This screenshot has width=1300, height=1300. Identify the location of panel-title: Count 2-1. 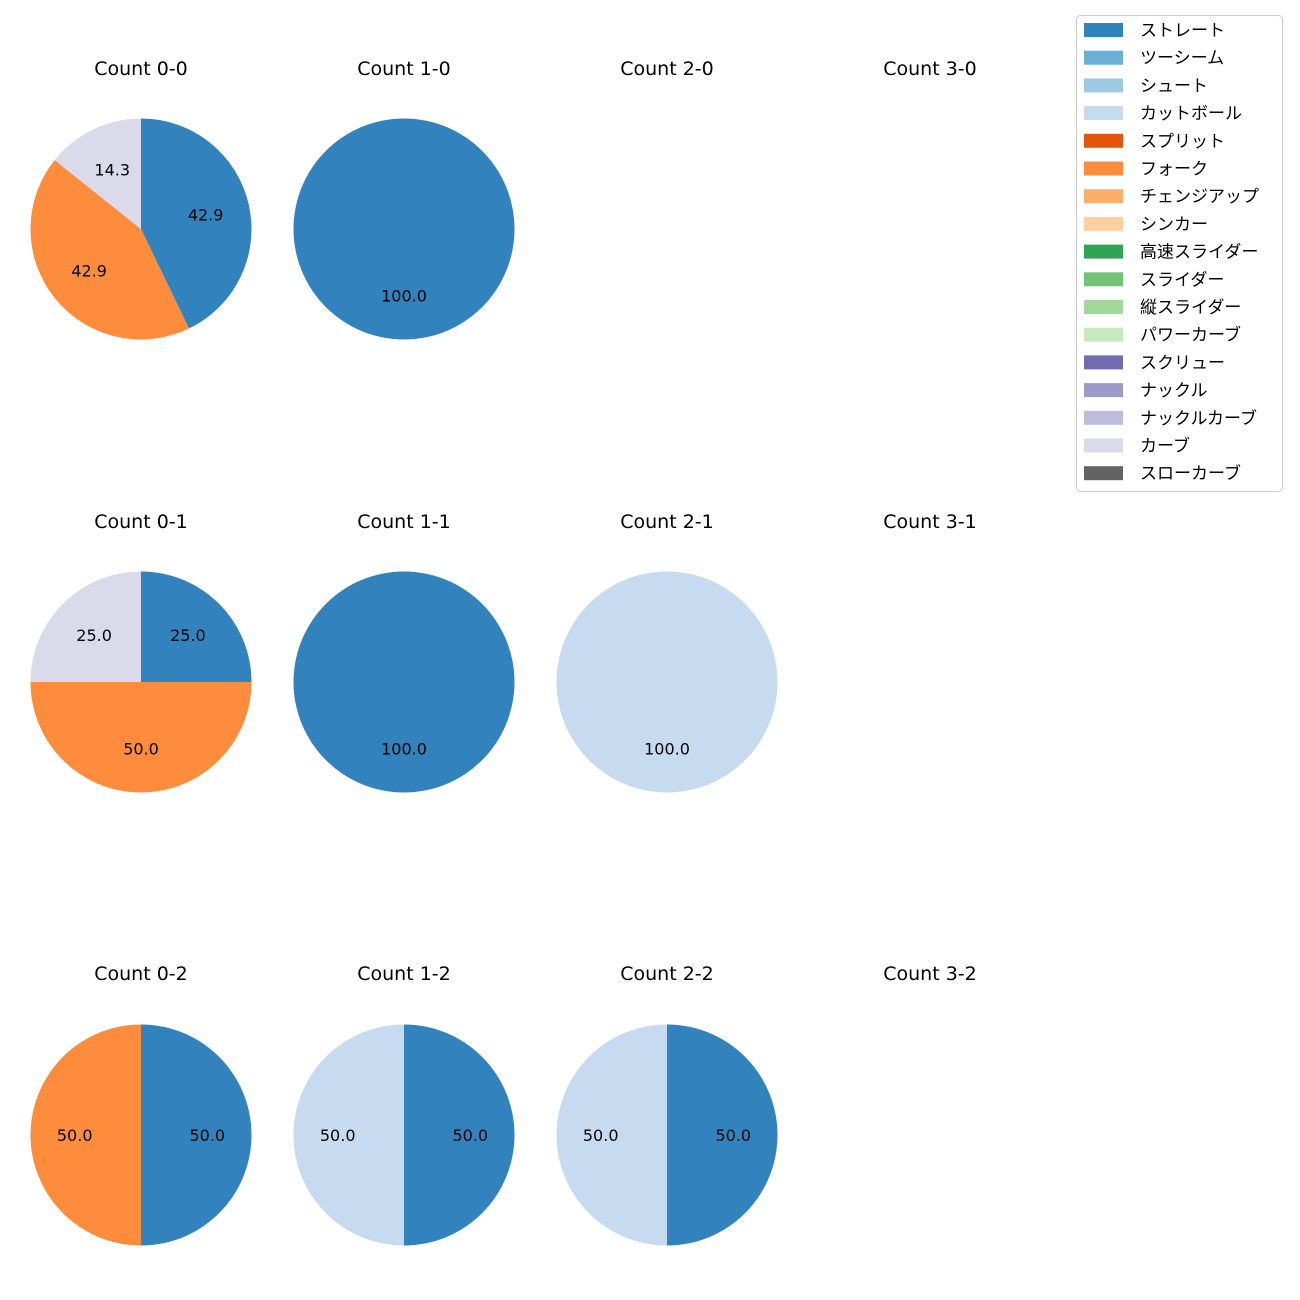
(667, 522).